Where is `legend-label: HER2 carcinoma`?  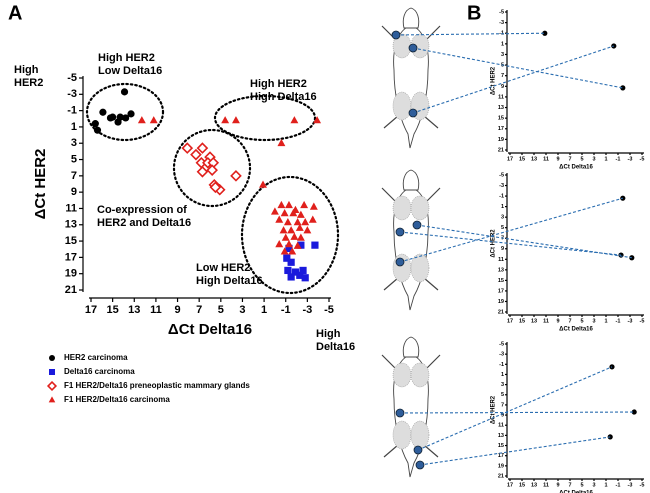
legend-label: HER2 carcinoma is located at coordinates (96, 357).